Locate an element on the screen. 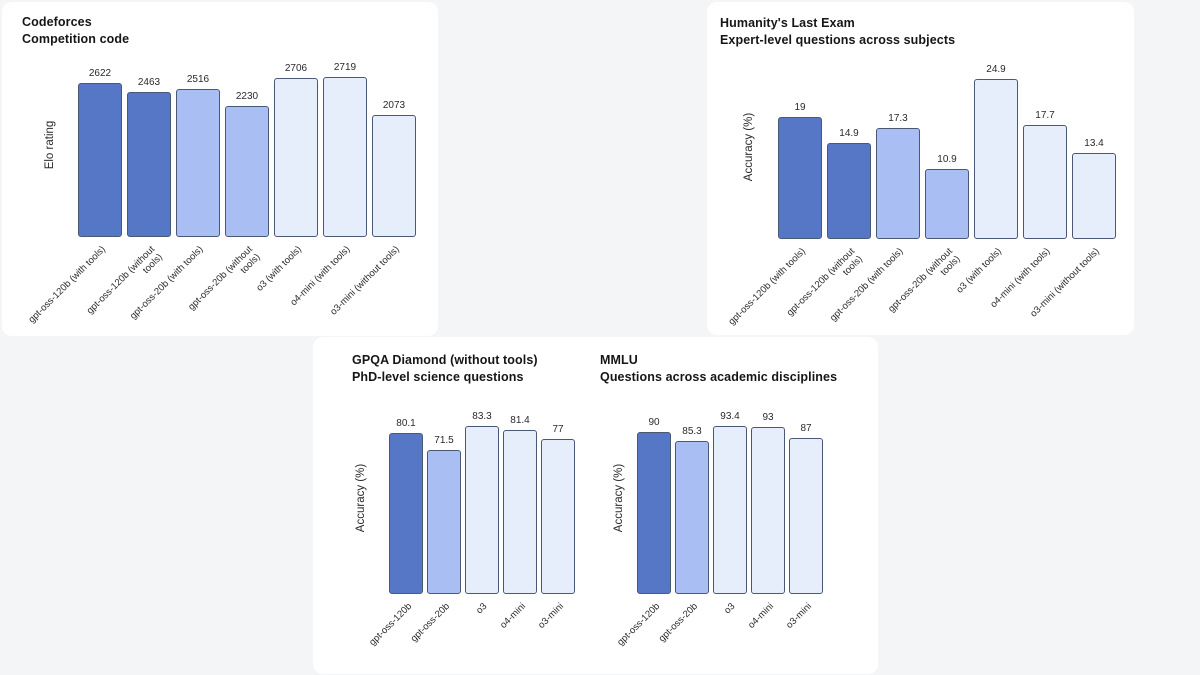  bar-column: 87 o3-mini is located at coordinates (803, 516).